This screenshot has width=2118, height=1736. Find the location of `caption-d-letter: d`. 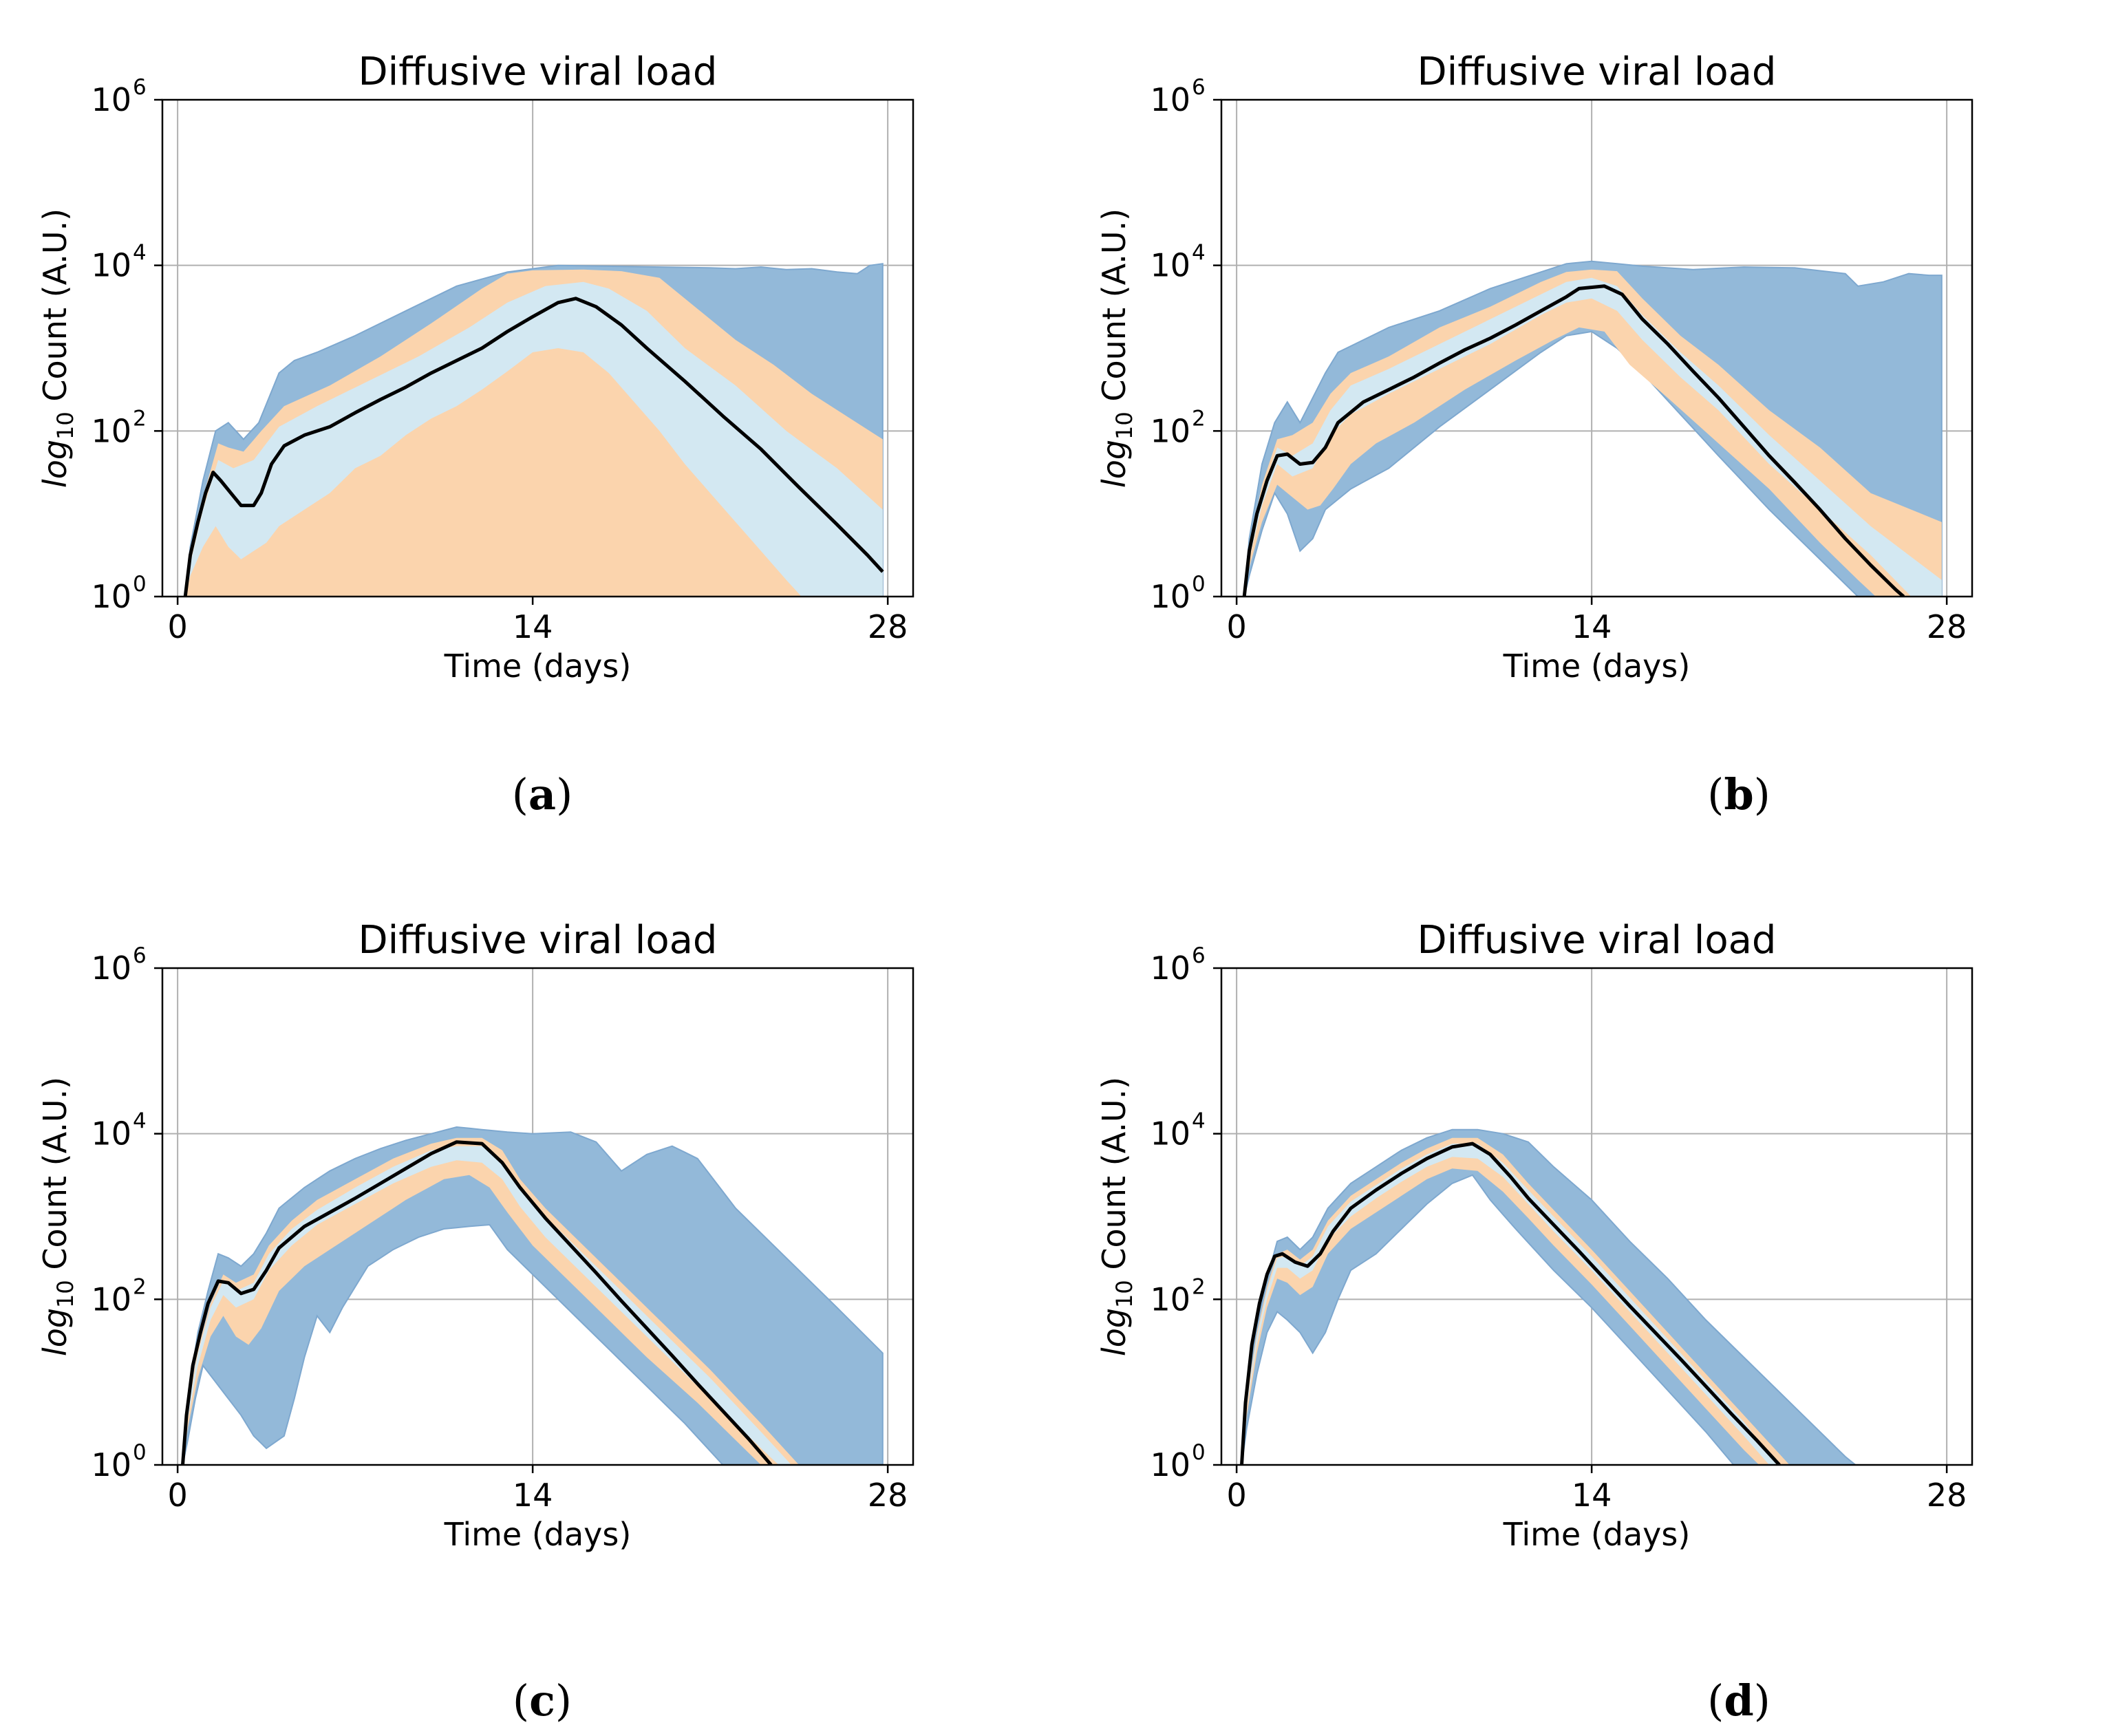

caption-d-letter: d is located at coordinates (1739, 1700).